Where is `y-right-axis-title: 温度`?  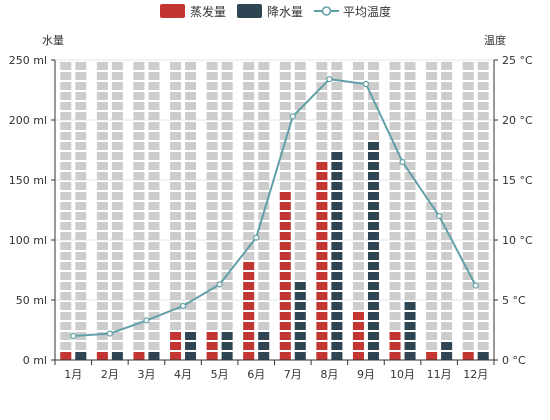
y-right-axis-title: 温度 is located at coordinates (495, 40).